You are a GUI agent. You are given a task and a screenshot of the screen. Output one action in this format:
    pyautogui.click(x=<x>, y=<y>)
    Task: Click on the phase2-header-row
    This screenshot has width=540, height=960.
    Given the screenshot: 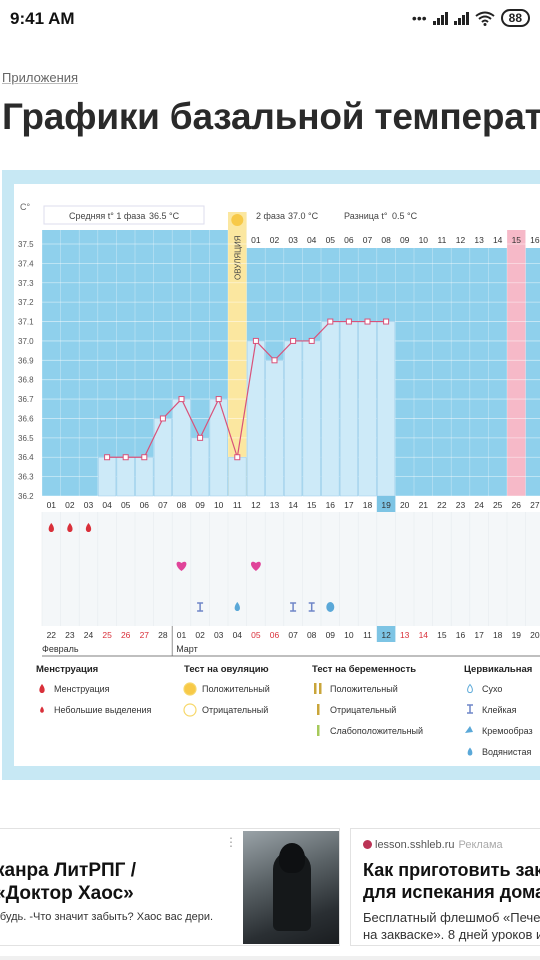 What is the action you would take?
    pyautogui.click(x=393, y=239)
    